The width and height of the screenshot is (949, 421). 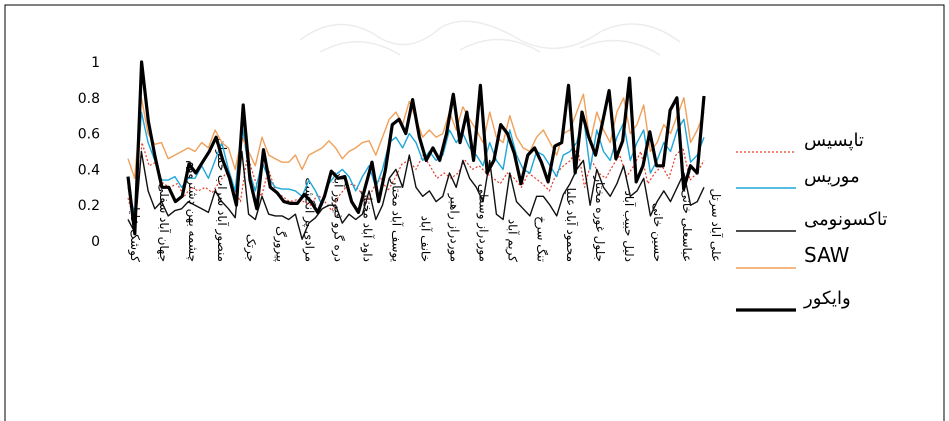 I want to click on x-tick-label: محمود آباد علیا, so click(x=571, y=225).